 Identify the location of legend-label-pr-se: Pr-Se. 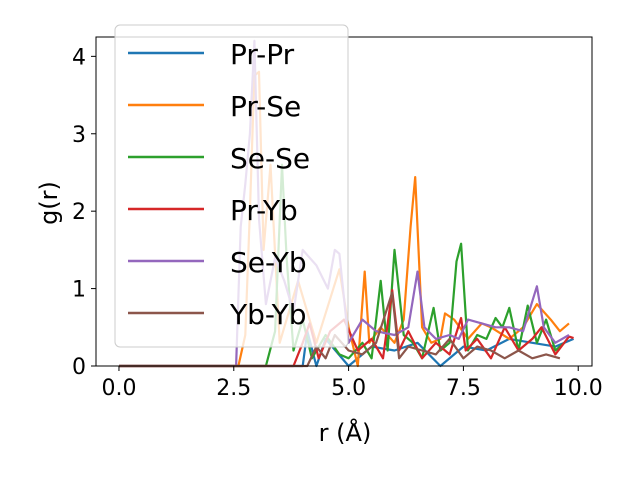
(265, 106).